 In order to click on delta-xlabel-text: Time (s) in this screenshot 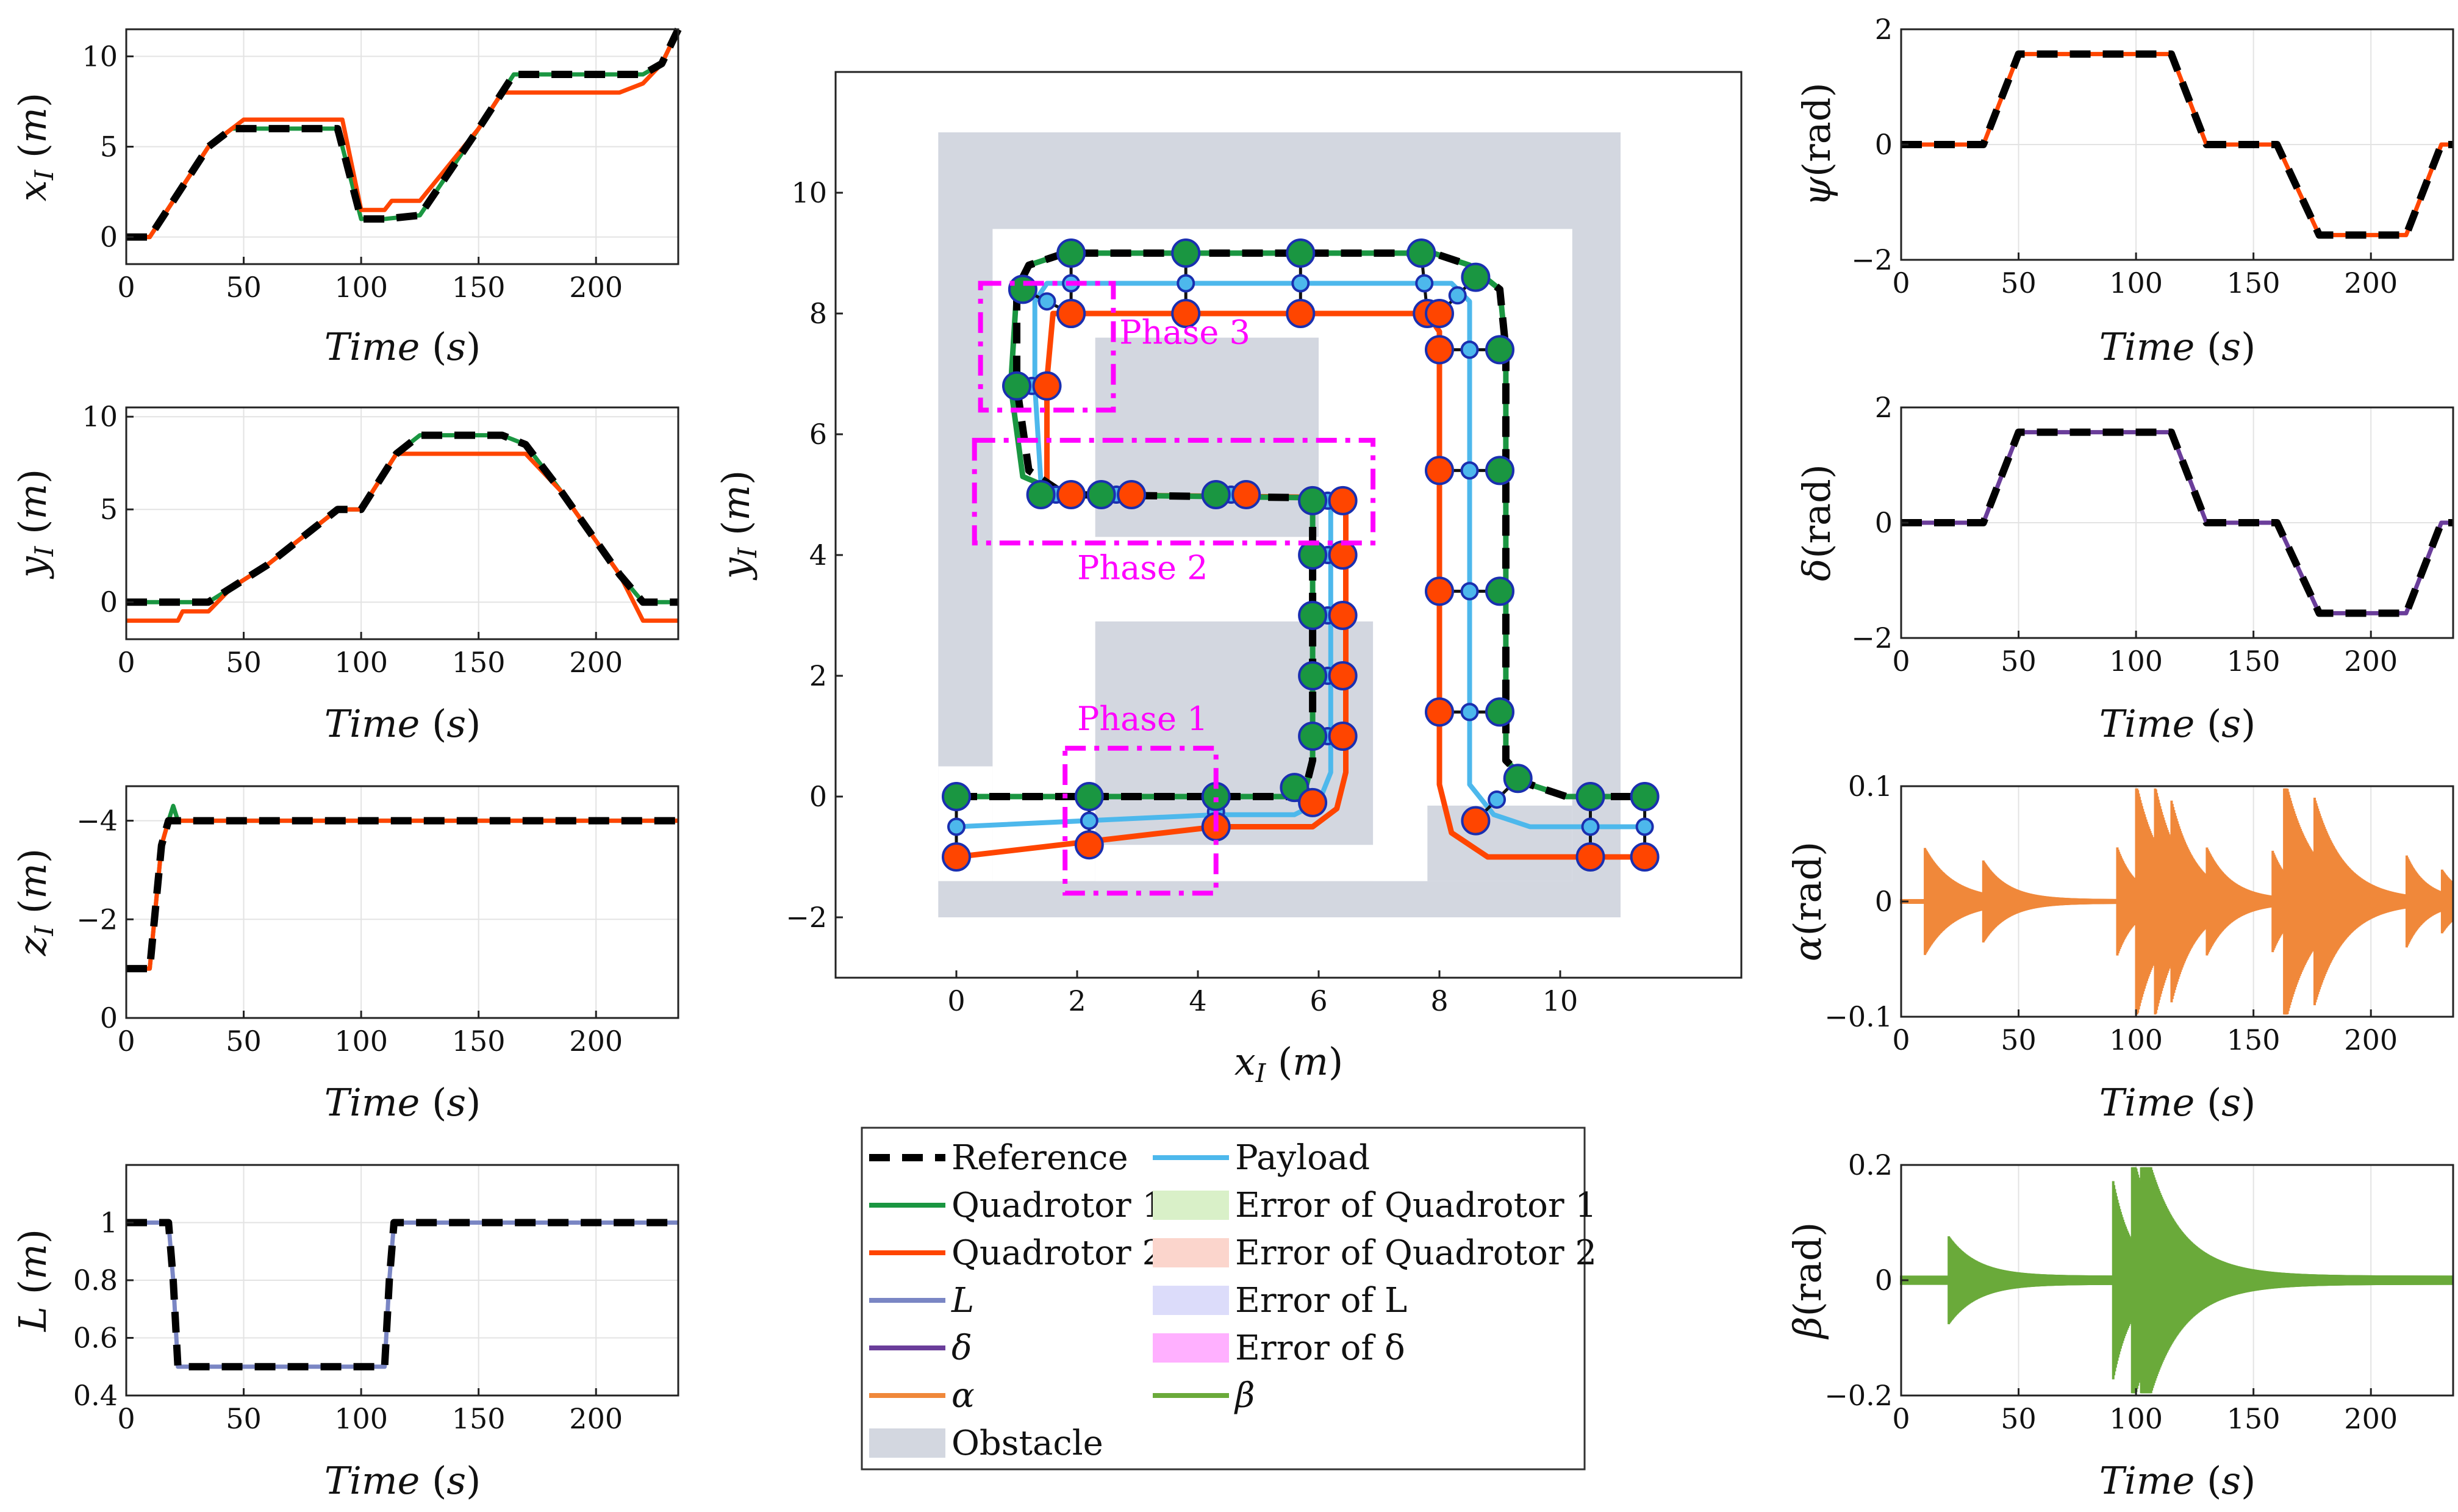, I will do `click(2177, 723)`.